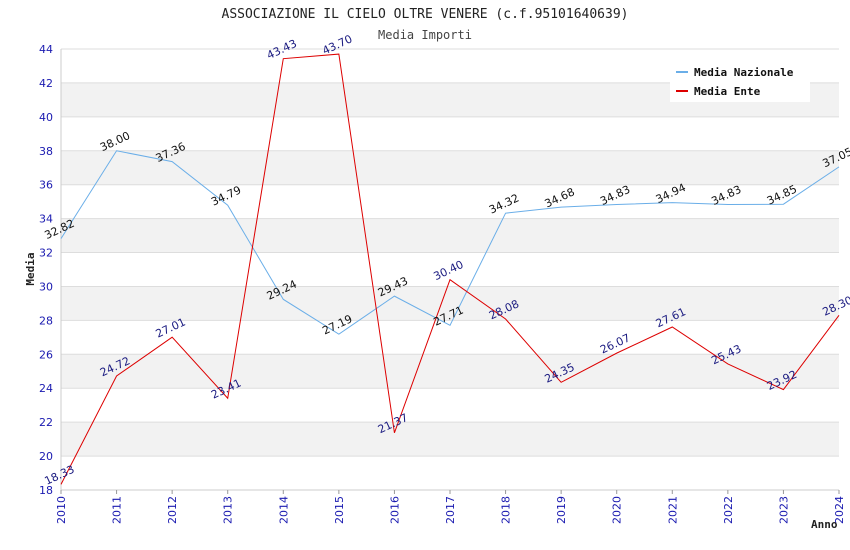 The width and height of the screenshot is (850, 550). Describe the element at coordinates (46, 388) in the screenshot. I see `y-tick-label: 24` at that location.